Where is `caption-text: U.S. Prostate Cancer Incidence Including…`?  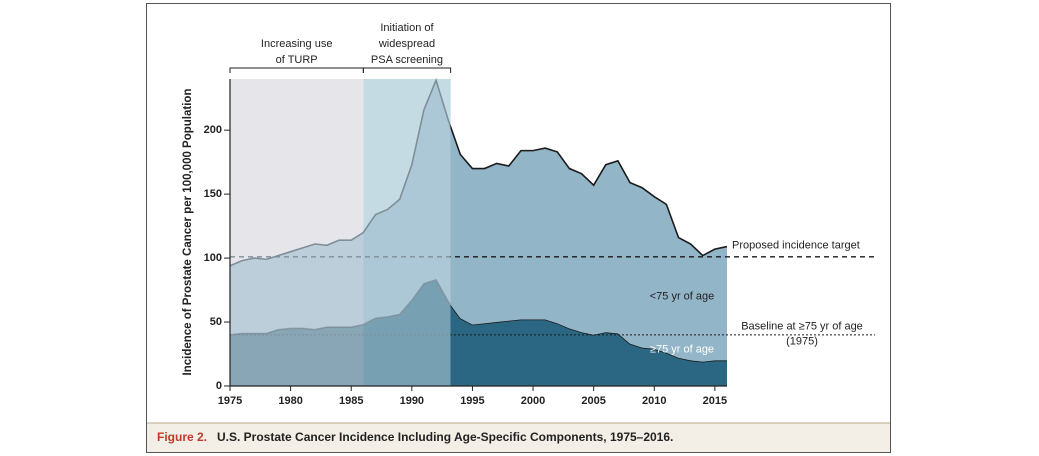
caption-text: U.S. Prostate Cancer Incidence Including… is located at coordinates (445, 437).